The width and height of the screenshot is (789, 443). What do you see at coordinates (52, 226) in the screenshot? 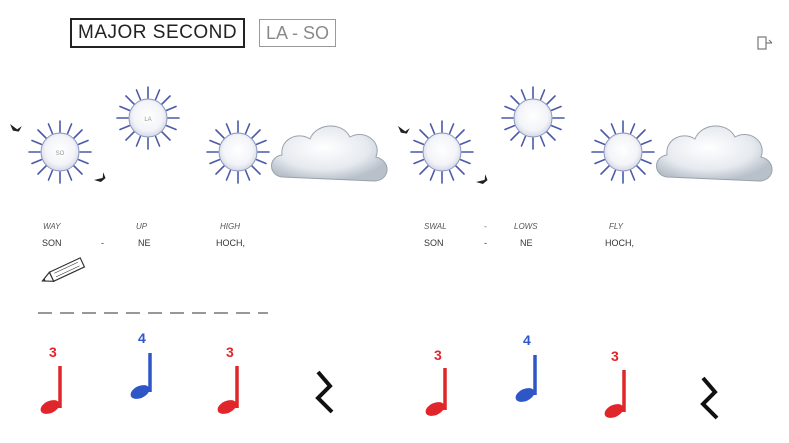
I see `lyric-word: WAY` at bounding box center [52, 226].